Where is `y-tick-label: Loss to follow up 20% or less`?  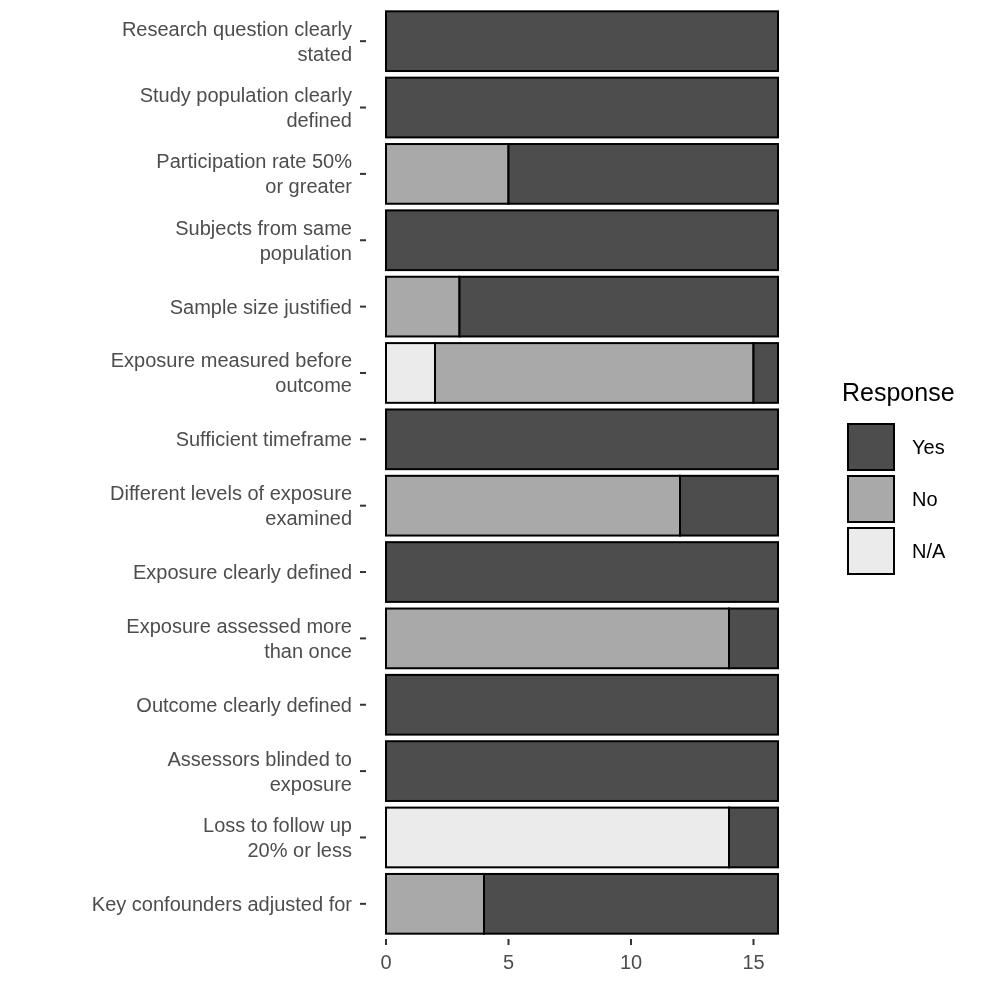
y-tick-label: Loss to follow up 20% or less is located at coordinates (277, 837).